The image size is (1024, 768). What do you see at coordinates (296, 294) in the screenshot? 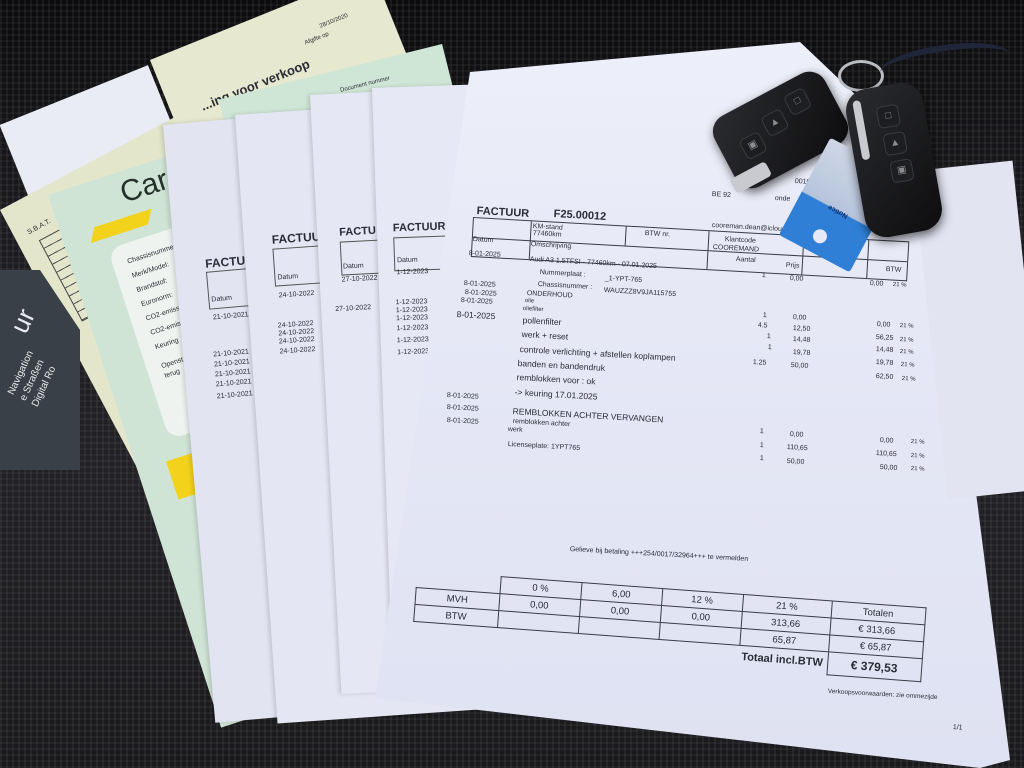
I see `invoice-date: 24-10-2022` at bounding box center [296, 294].